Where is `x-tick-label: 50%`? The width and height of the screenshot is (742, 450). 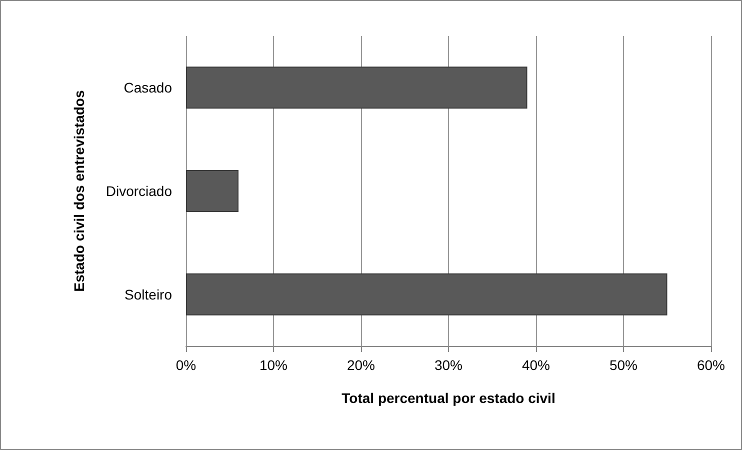 x-tick-label: 50% is located at coordinates (623, 365).